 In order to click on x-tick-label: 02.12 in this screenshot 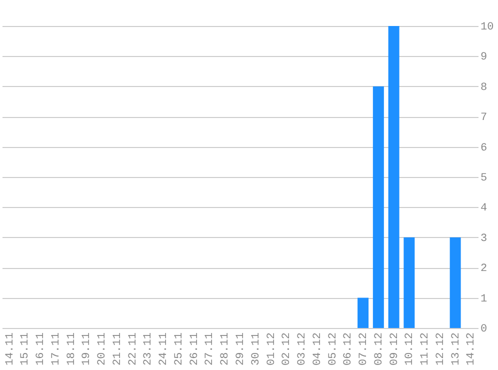, I will do `click(287, 349)`.